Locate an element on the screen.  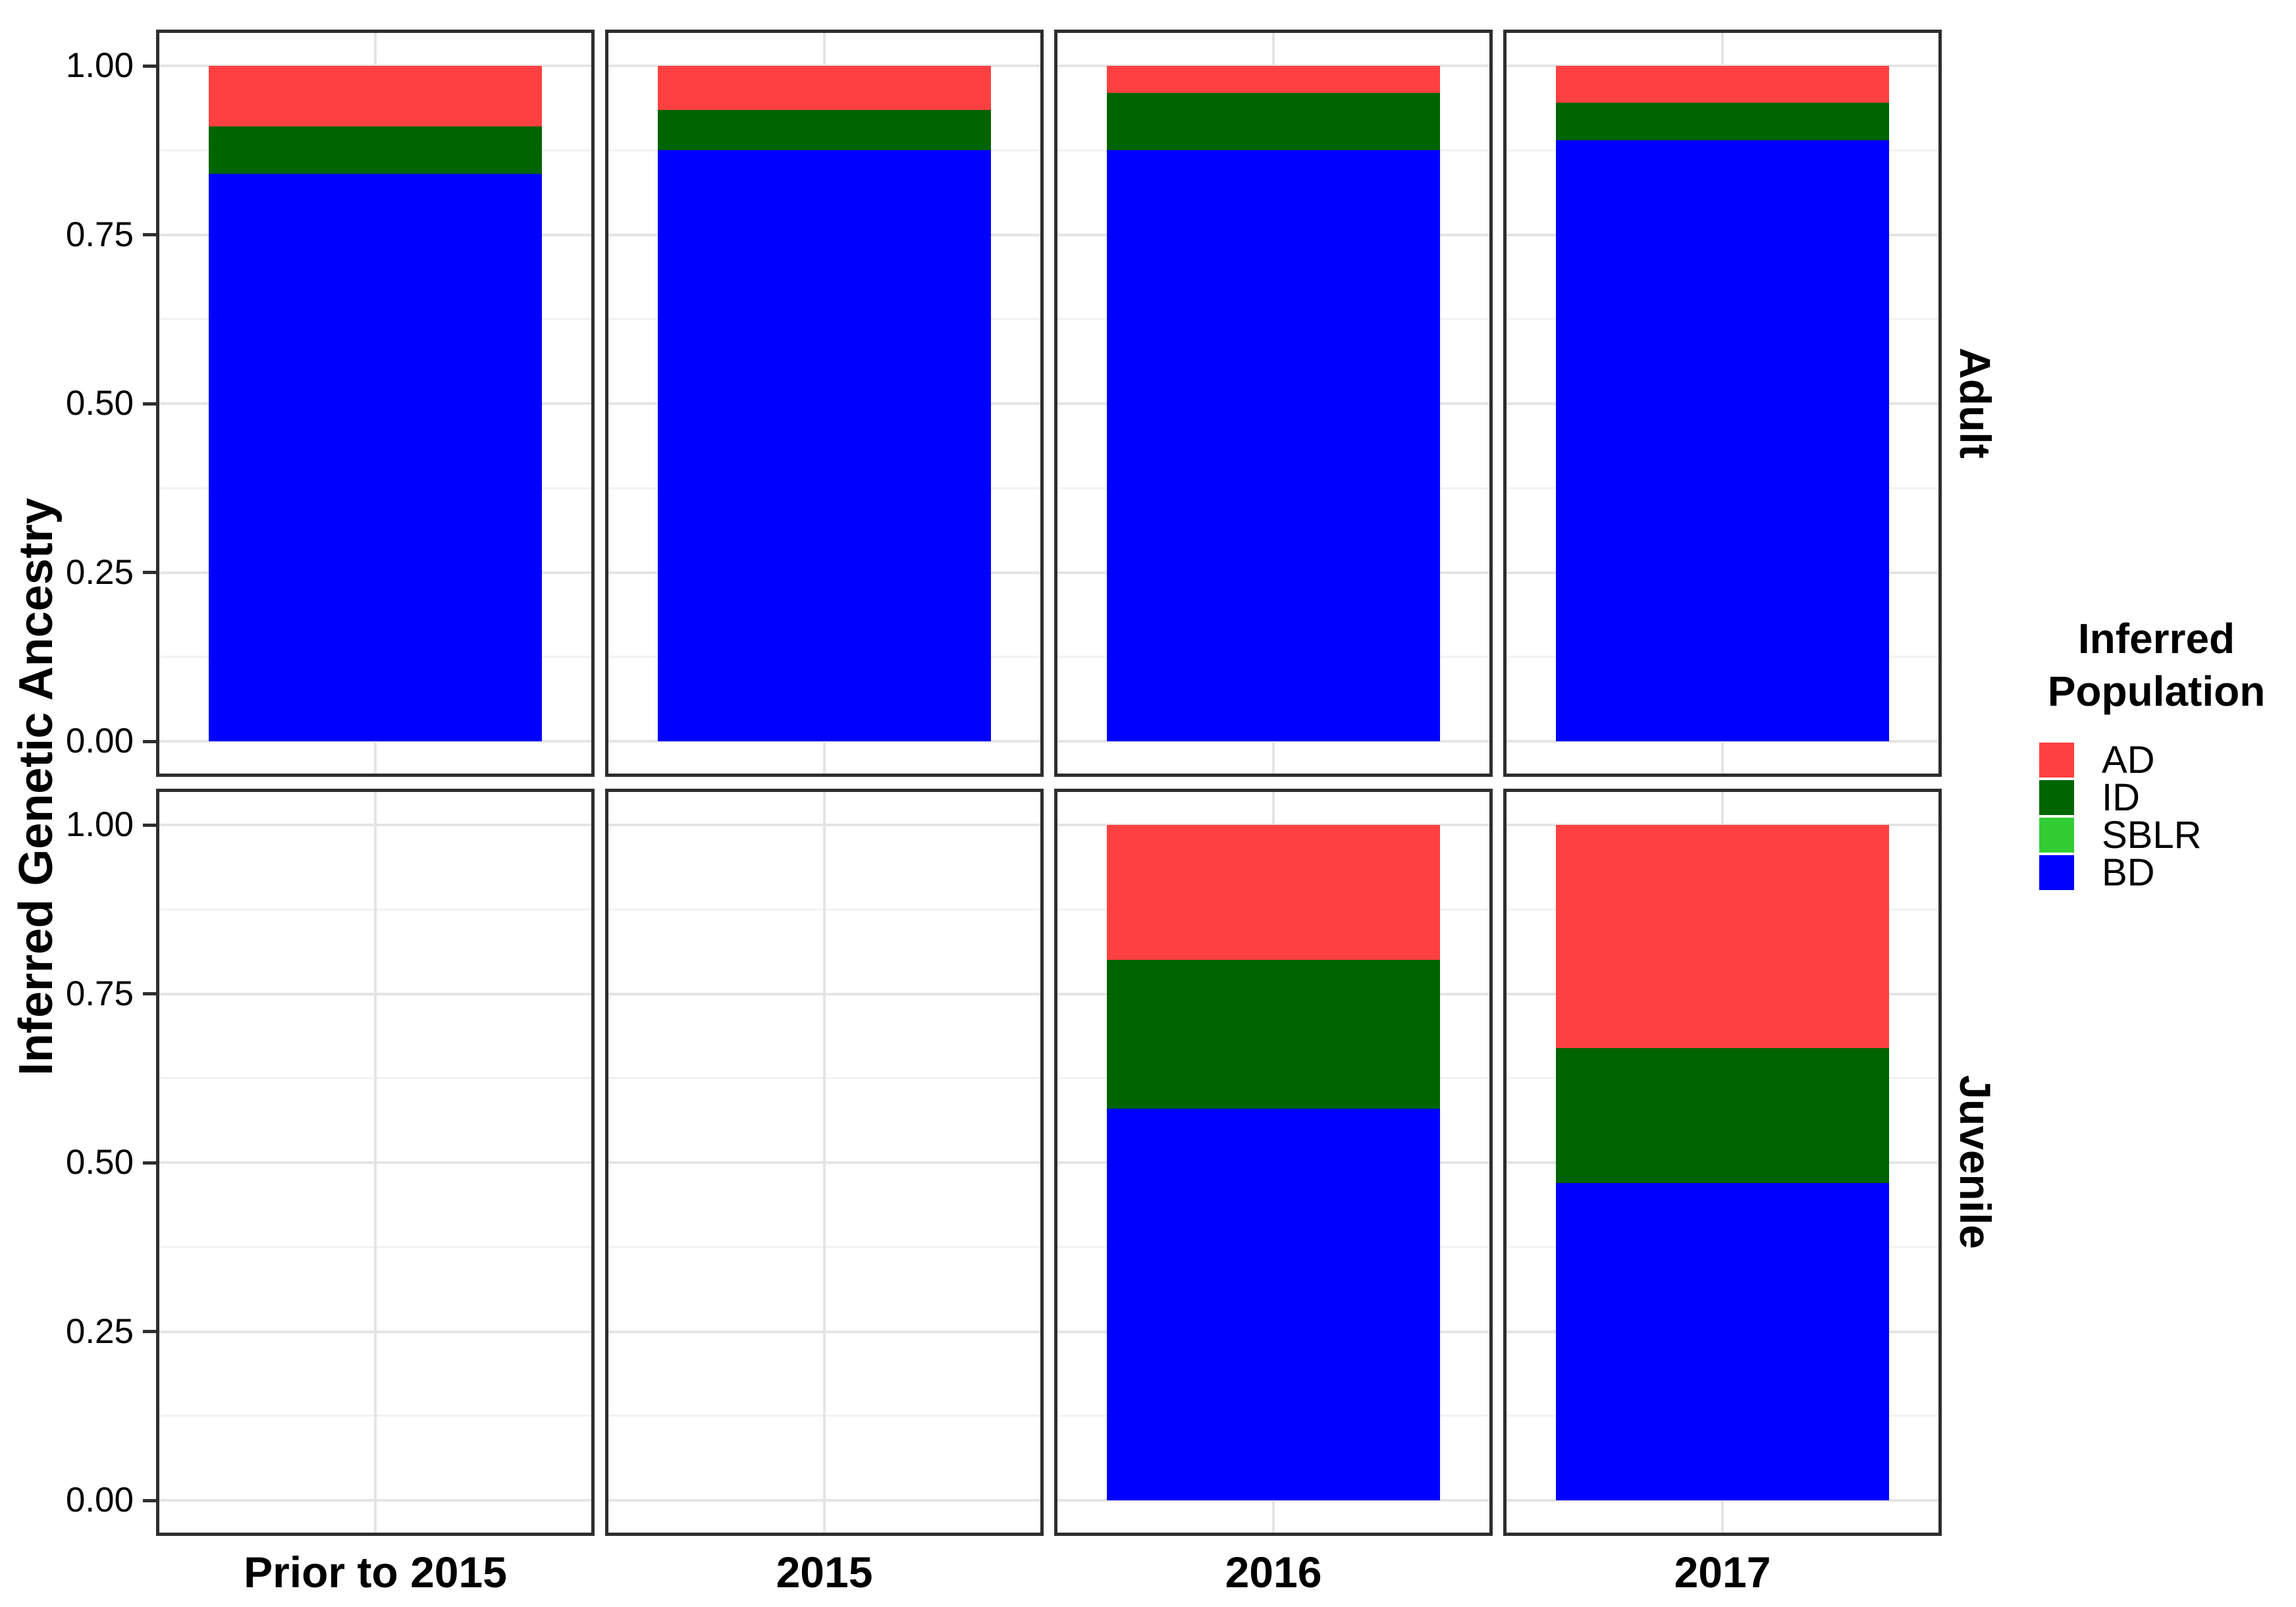
legend-item-label-ad: AD is located at coordinates (2128, 760).